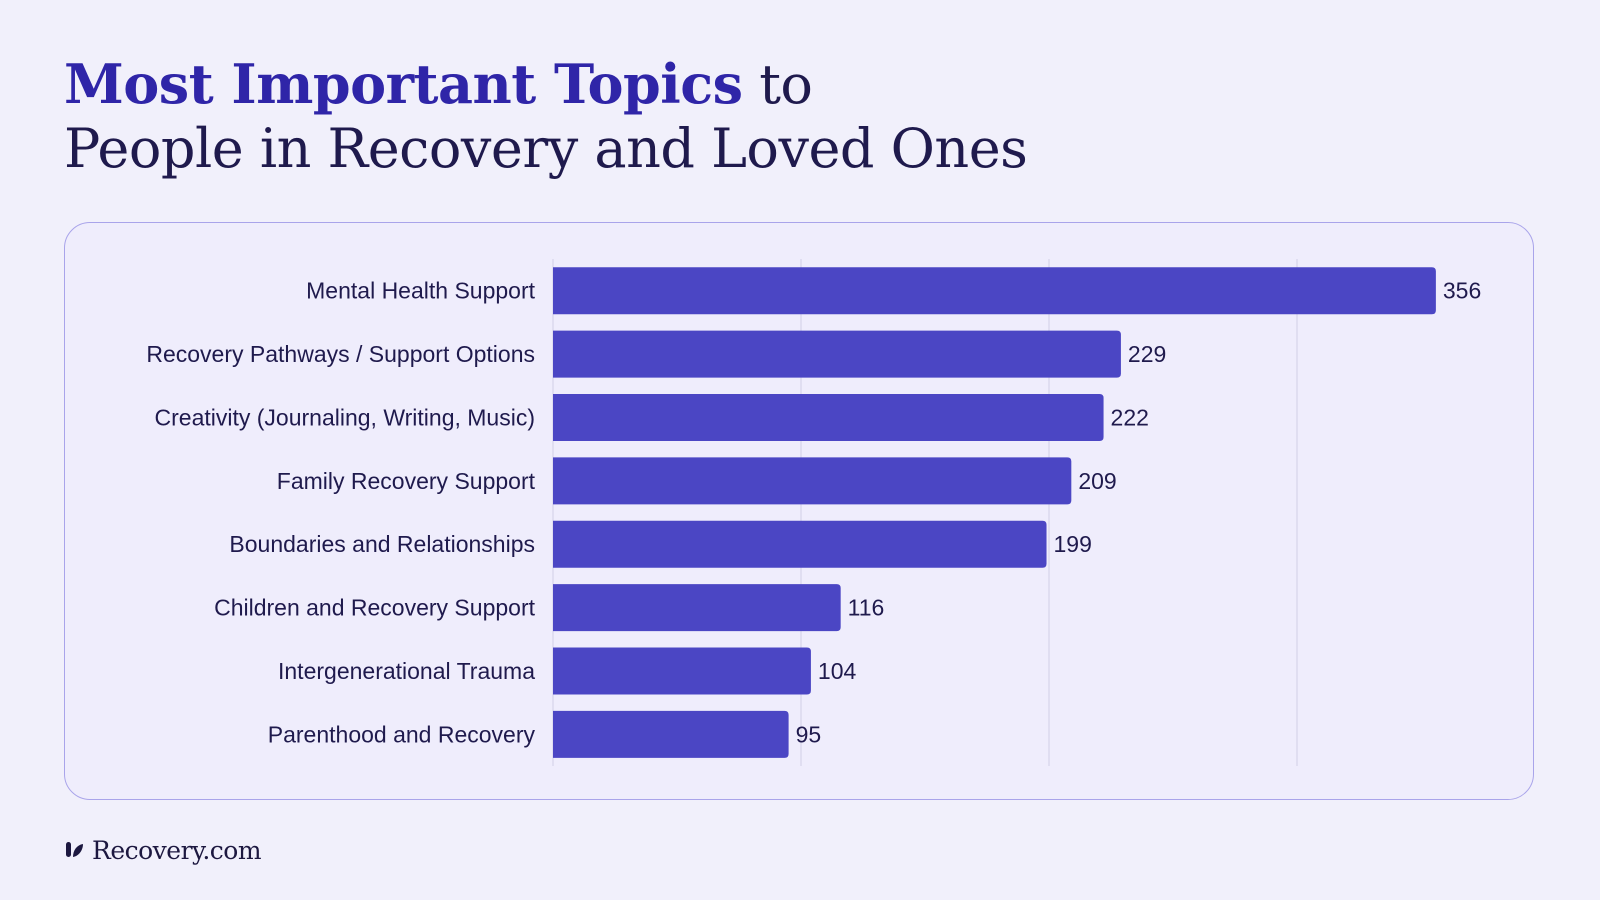  Describe the element at coordinates (837, 671) in the screenshot. I see `value-label: 104` at that location.